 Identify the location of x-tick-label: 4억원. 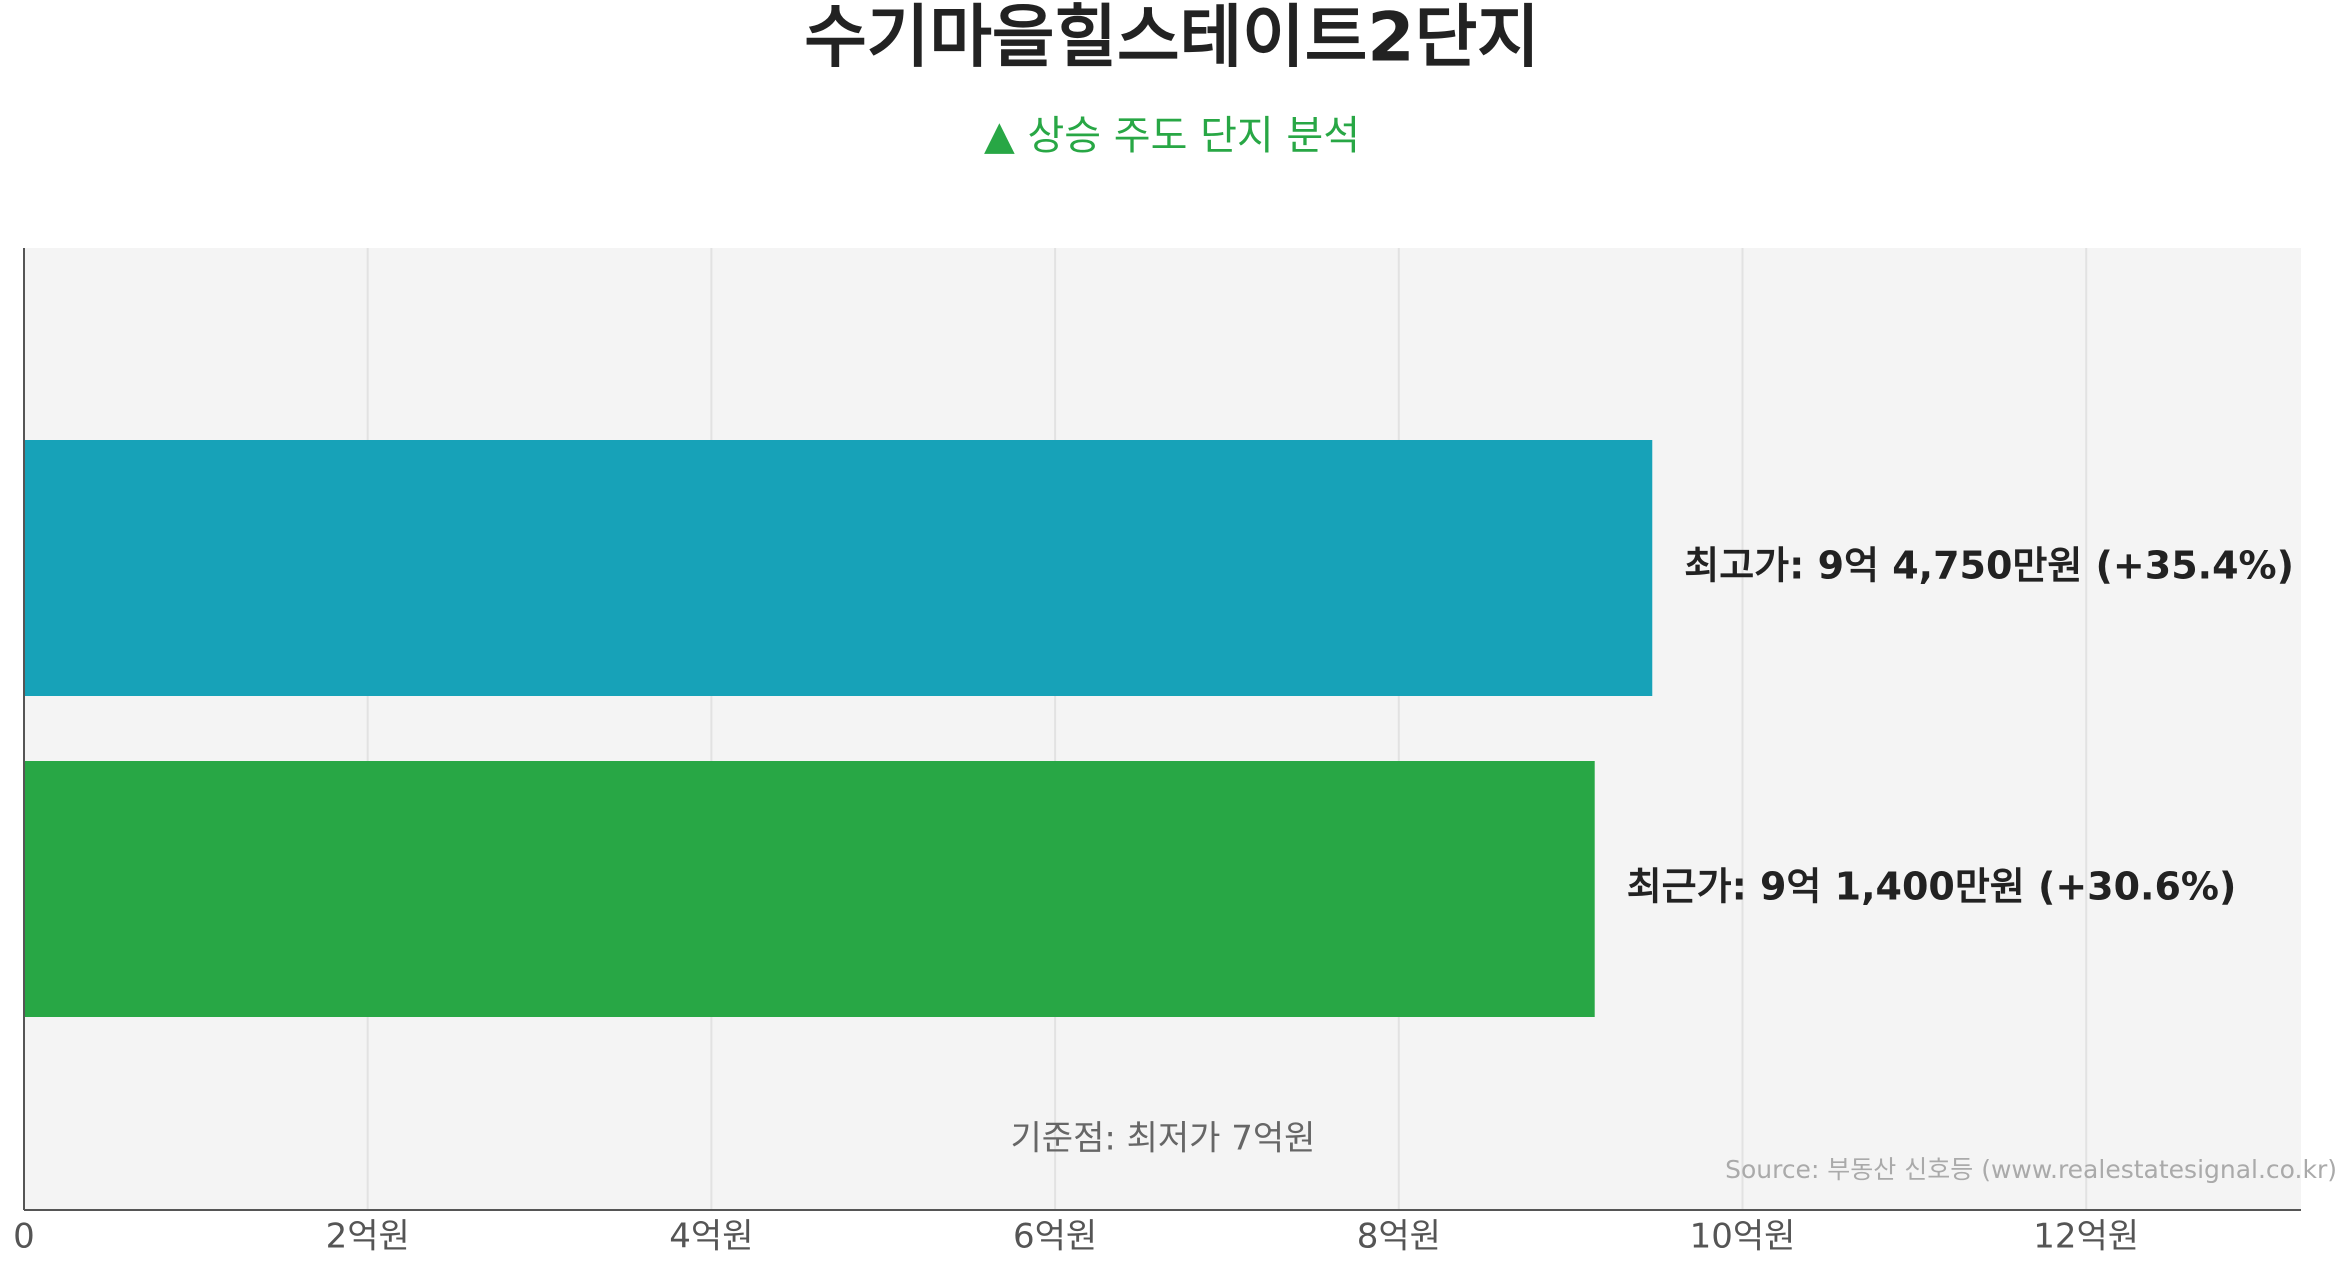
(711, 1237).